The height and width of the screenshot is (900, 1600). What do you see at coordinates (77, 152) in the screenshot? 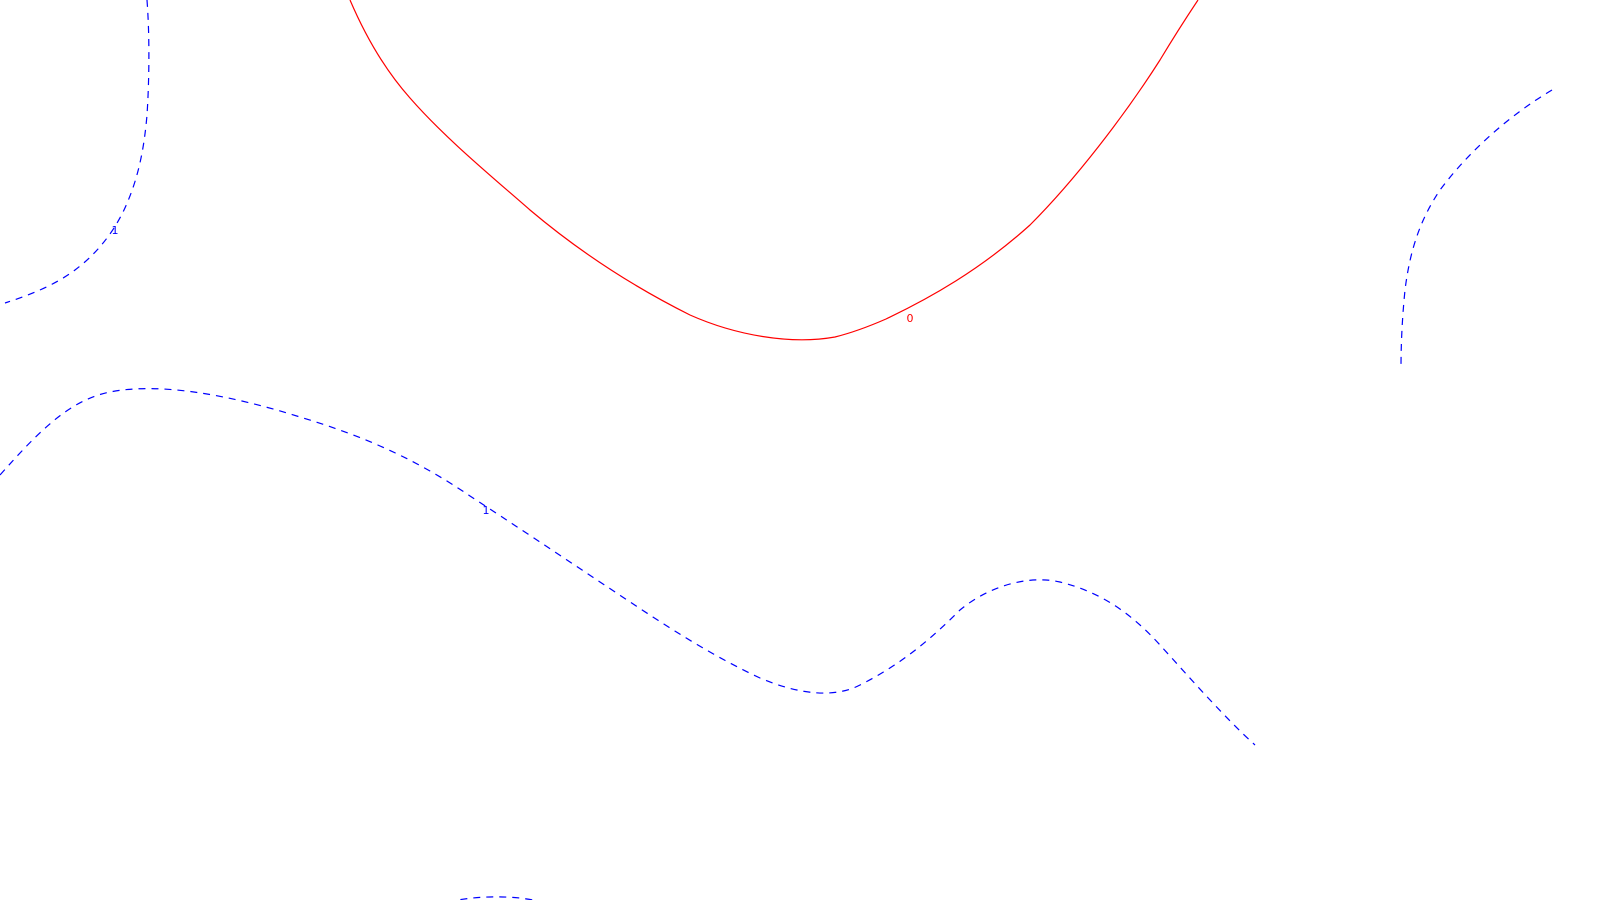
I see `contour-line-level-1-top-left` at bounding box center [77, 152].